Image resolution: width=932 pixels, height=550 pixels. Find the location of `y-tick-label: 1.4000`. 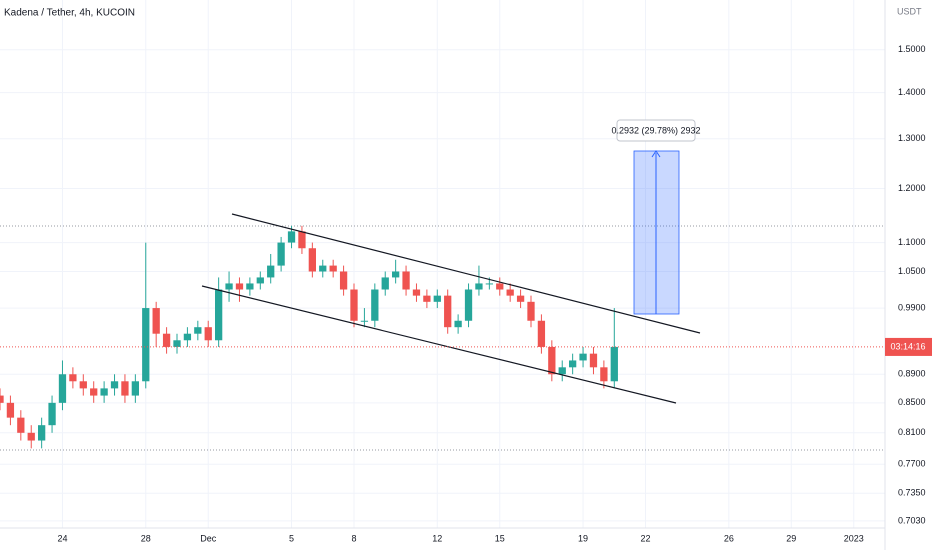

y-tick-label: 1.4000 is located at coordinates (912, 92).